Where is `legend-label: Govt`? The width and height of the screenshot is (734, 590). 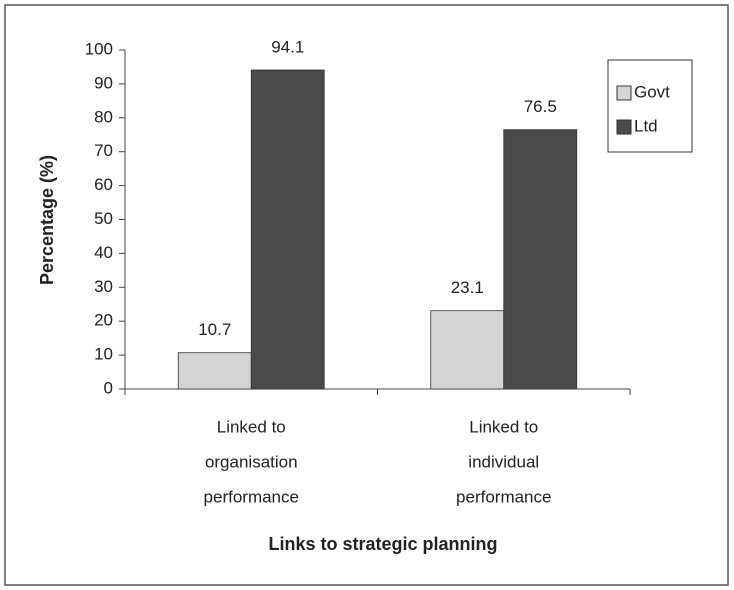
legend-label: Govt is located at coordinates (652, 91).